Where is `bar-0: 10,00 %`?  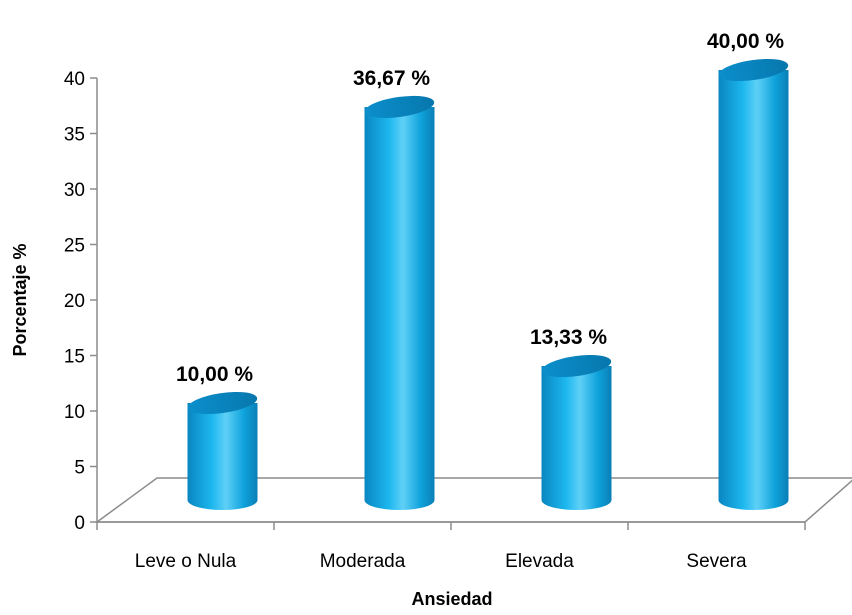 bar-0: 10,00 % is located at coordinates (217, 436).